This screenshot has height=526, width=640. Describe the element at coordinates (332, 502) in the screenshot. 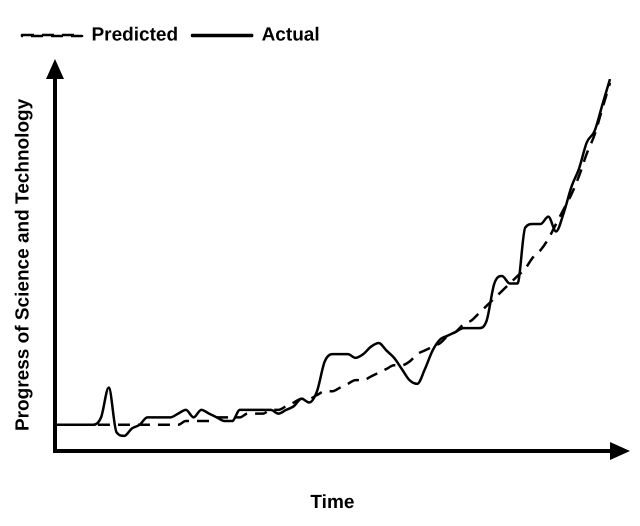

I see `x-axis-title: Time` at that location.